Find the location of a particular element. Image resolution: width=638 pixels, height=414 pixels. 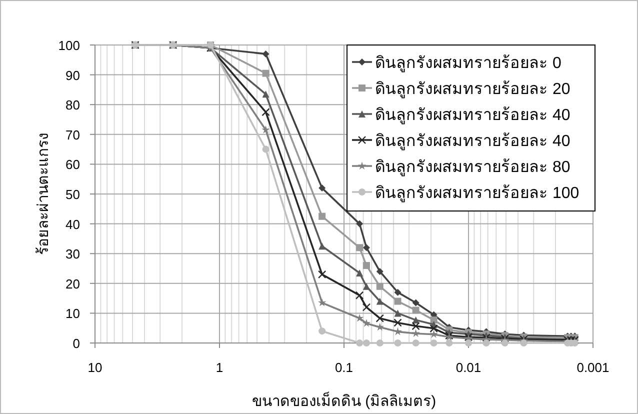

y-axis-title: ร้อยละผ่านตะแกรง is located at coordinates (43, 194).